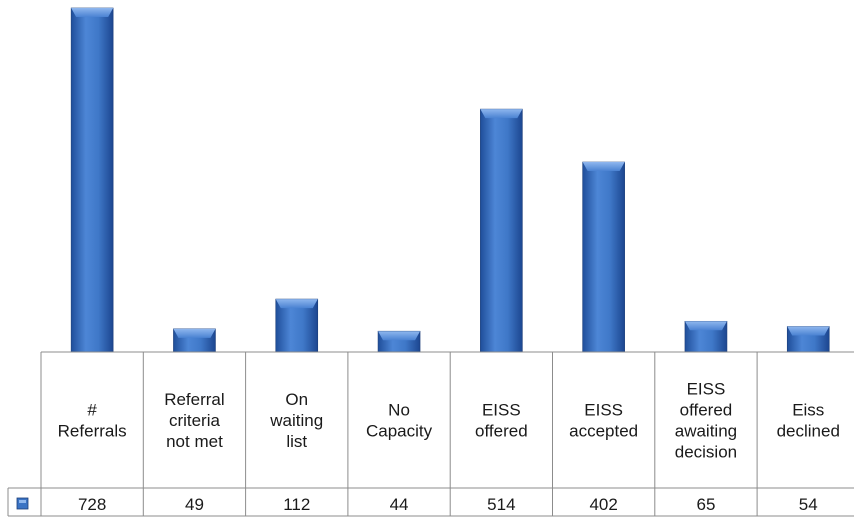 The height and width of the screenshot is (518, 854). I want to click on category-label: Referral criteria not met, so click(194, 420).